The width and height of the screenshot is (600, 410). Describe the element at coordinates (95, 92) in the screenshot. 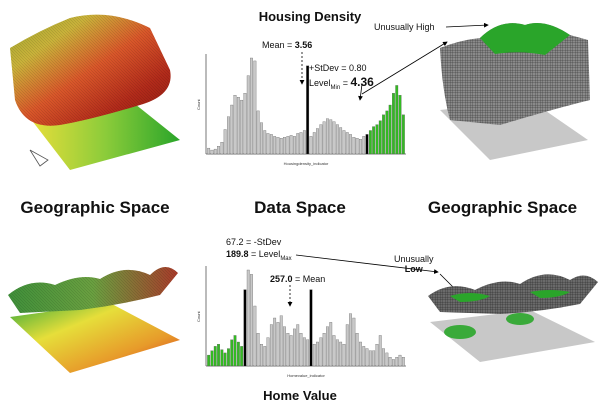

I see `housing-density-3d-map` at that location.